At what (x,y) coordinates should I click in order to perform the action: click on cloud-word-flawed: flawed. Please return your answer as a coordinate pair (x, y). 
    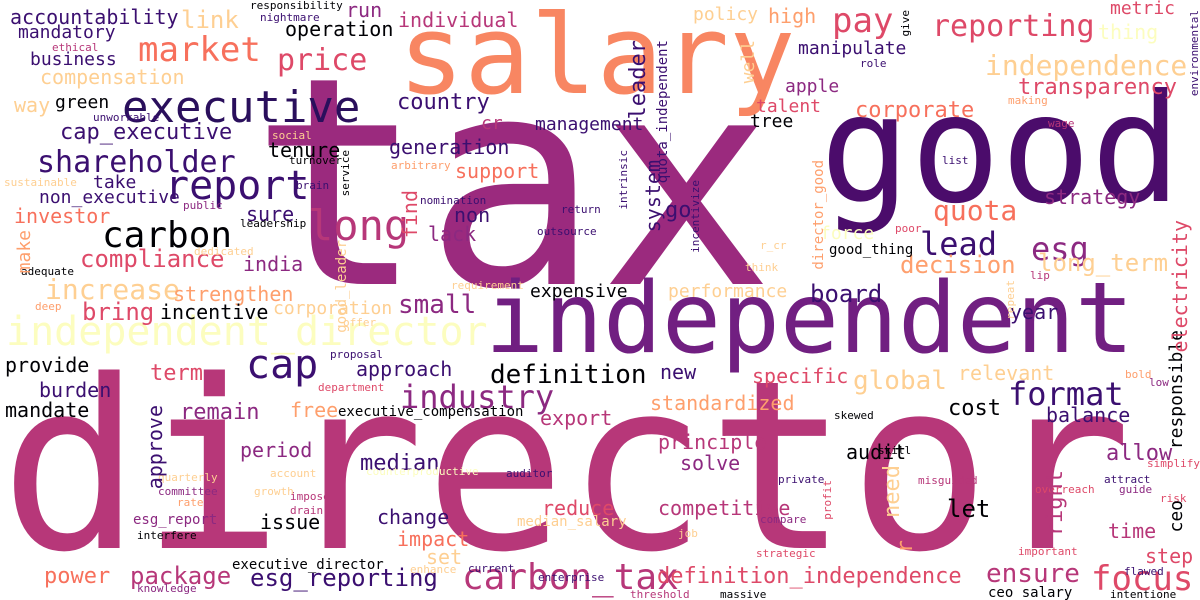
    Looking at the image, I should click on (1144, 571).